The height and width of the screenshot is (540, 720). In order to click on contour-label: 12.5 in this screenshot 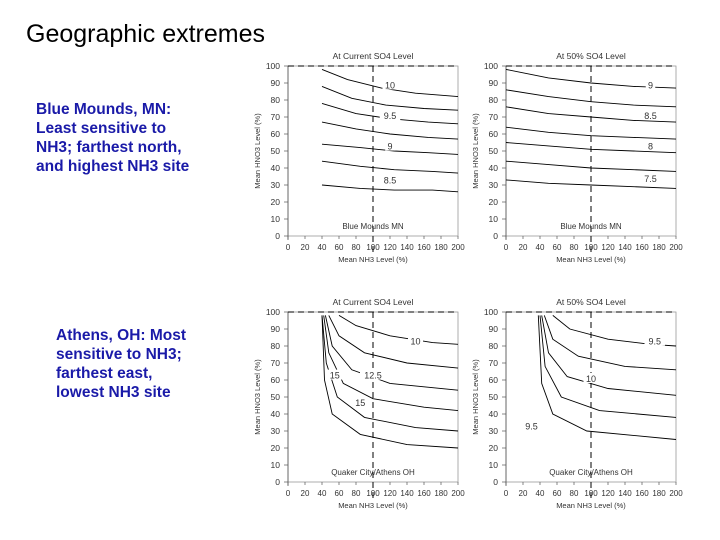, I will do `click(373, 376)`.